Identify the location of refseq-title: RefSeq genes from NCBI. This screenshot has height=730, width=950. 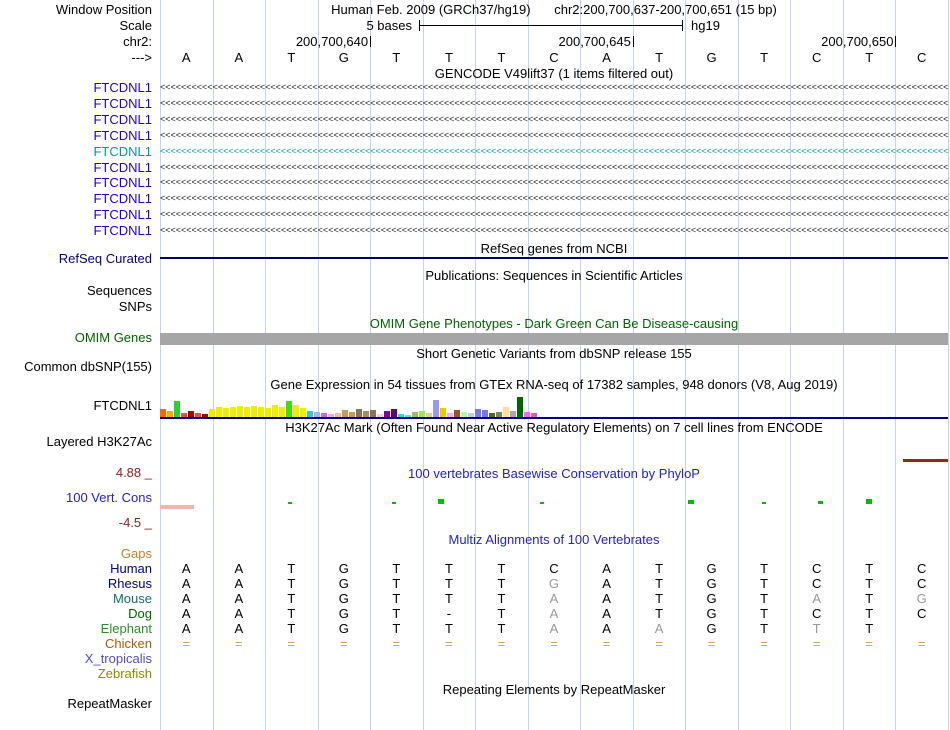
(554, 248).